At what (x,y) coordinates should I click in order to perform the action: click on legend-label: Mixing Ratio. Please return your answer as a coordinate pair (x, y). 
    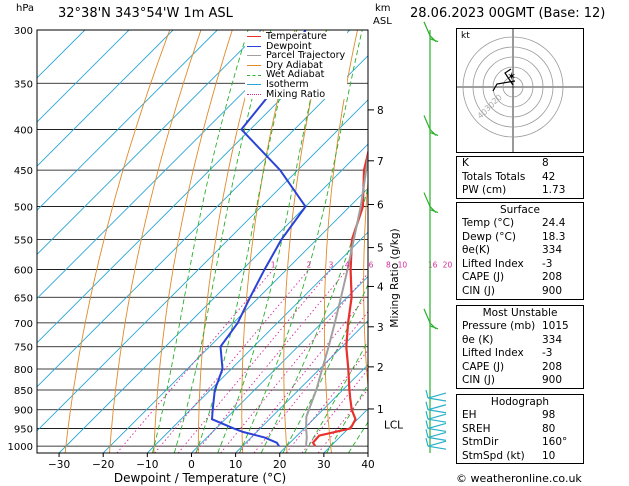
    Looking at the image, I should click on (296, 94).